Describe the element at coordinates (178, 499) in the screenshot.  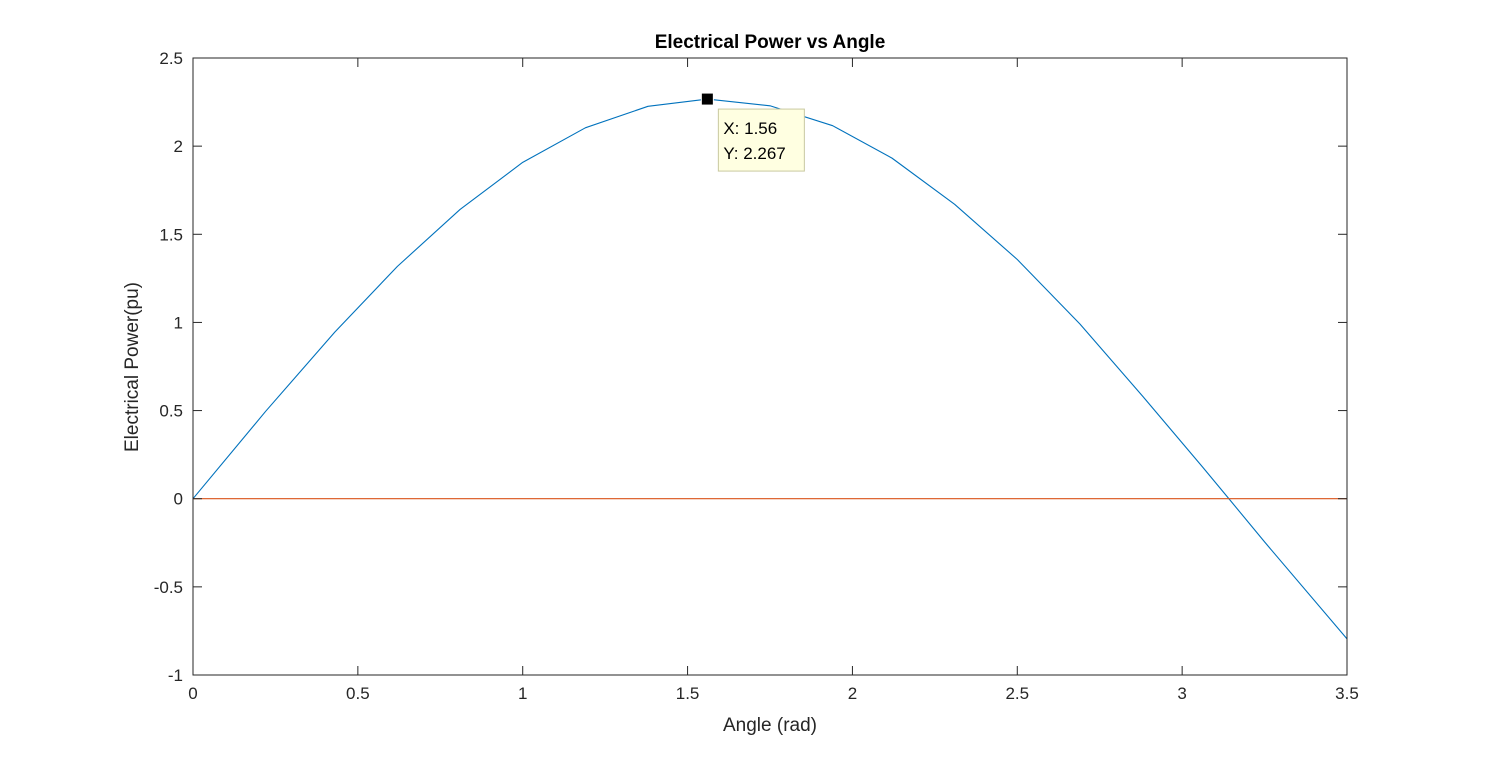
I see `y-tick-label: 0` at that location.